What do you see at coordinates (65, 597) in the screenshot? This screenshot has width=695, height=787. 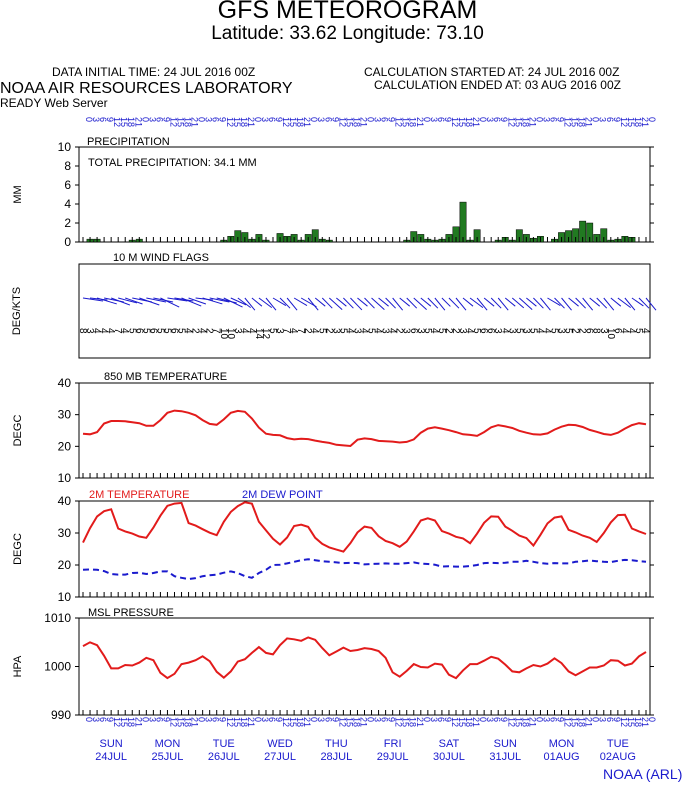 I see `t2m-ytick-label: 10` at bounding box center [65, 597].